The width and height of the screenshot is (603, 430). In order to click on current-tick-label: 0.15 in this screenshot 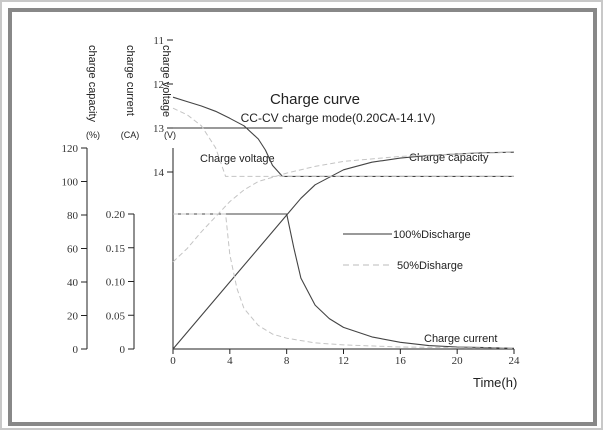, I will do `click(116, 249)`.